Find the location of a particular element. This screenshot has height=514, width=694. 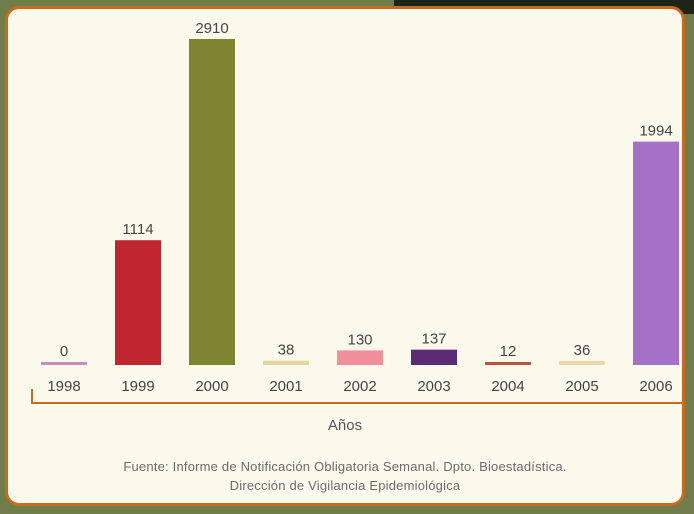

bar-1999 is located at coordinates (138, 302).